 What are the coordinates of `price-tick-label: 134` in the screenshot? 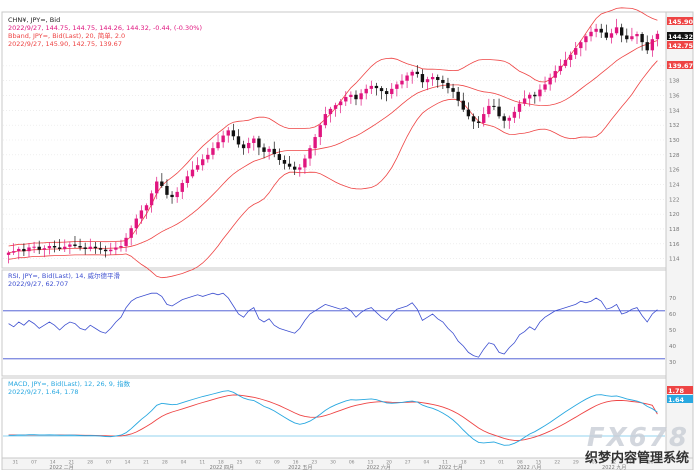 It's located at (674, 111).